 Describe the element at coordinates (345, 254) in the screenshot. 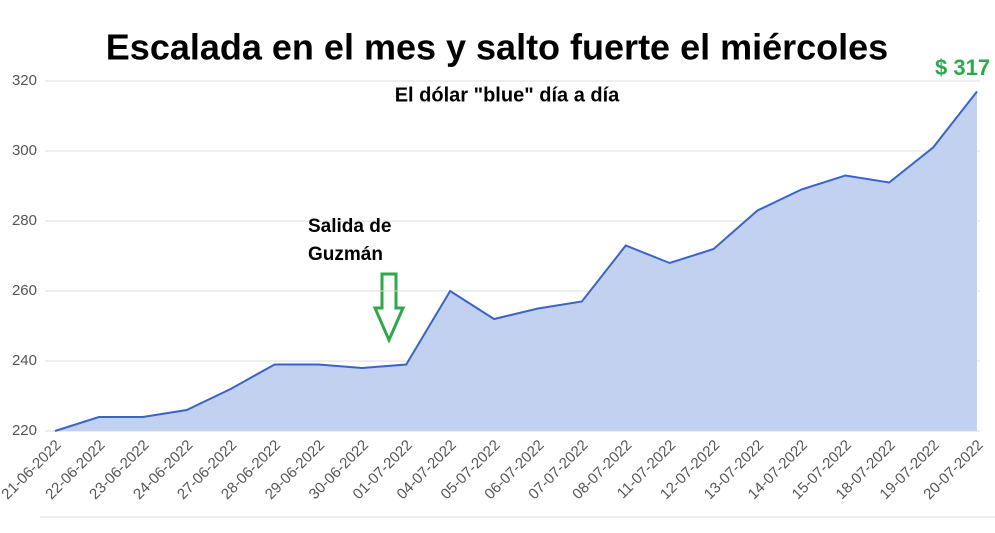

I see `annotation: Guzmán` at that location.